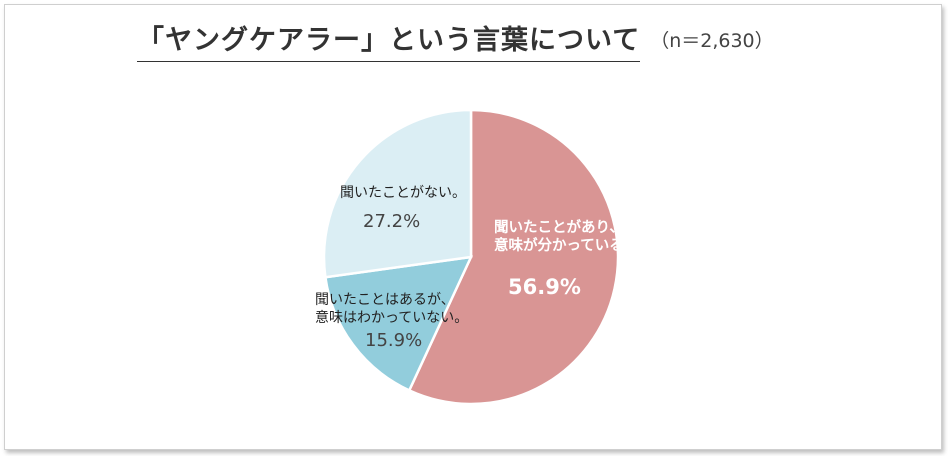 This screenshot has height=456, width=948. What do you see at coordinates (389, 40) in the screenshot?
I see `chart-title: 「ヤングケアラー」という言葉について` at bounding box center [389, 40].